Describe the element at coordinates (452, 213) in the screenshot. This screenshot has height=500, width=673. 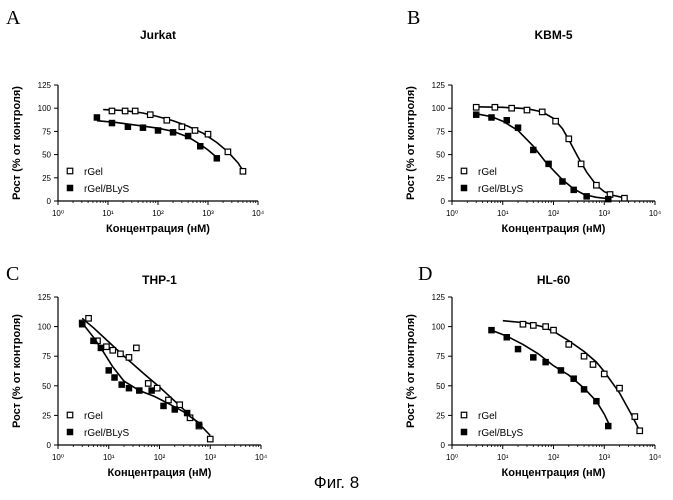
I see `x-tick-label: 10⁰` at that location.